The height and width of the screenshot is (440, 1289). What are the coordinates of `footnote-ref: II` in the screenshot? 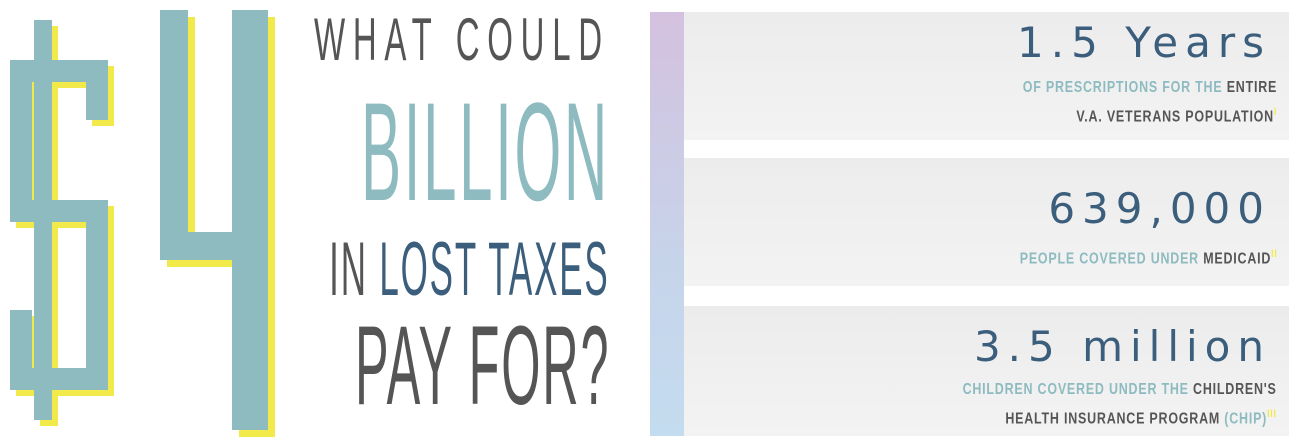 It's located at (1273, 254).